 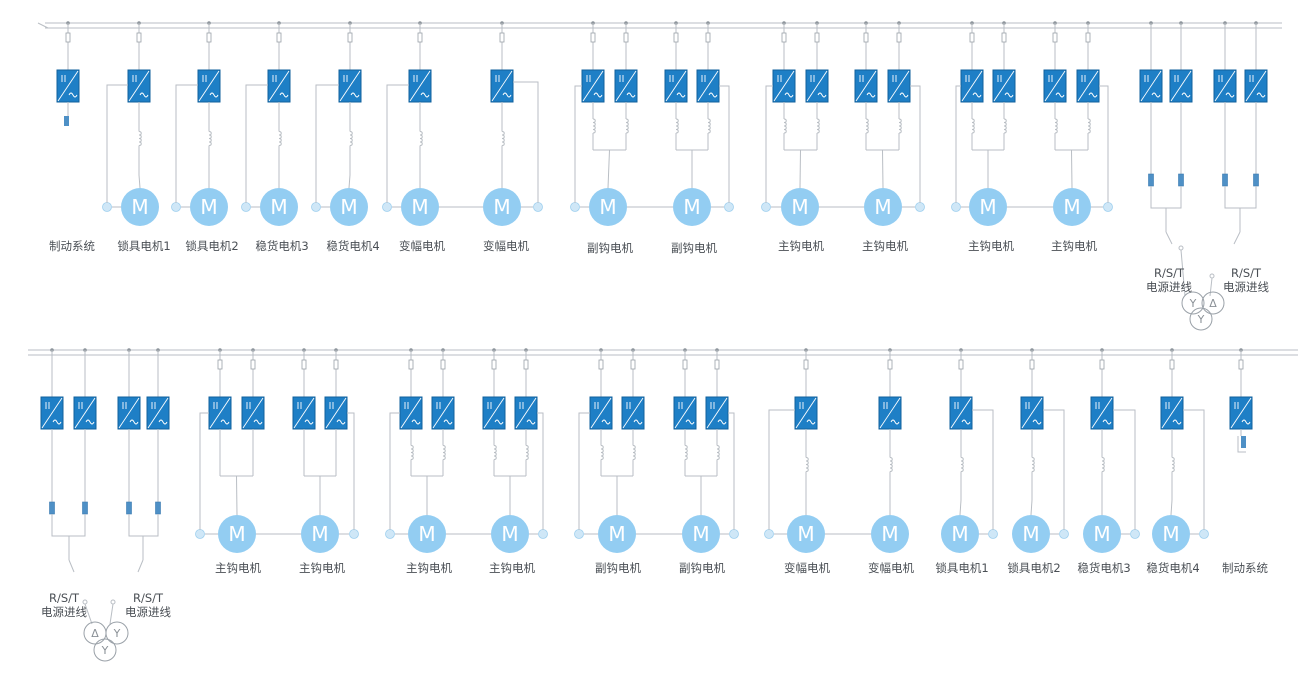 I want to click on power-source-phases: R/S/T, so click(x=1246, y=273).